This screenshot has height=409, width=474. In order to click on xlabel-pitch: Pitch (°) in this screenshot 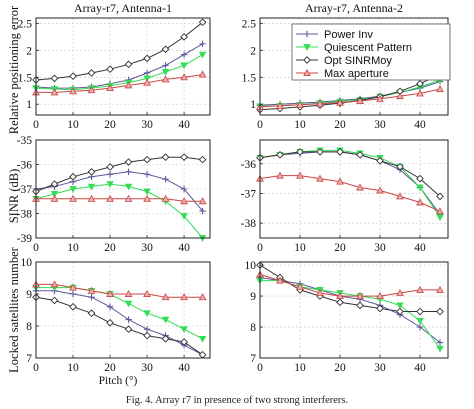, I will do `click(118, 381)`.